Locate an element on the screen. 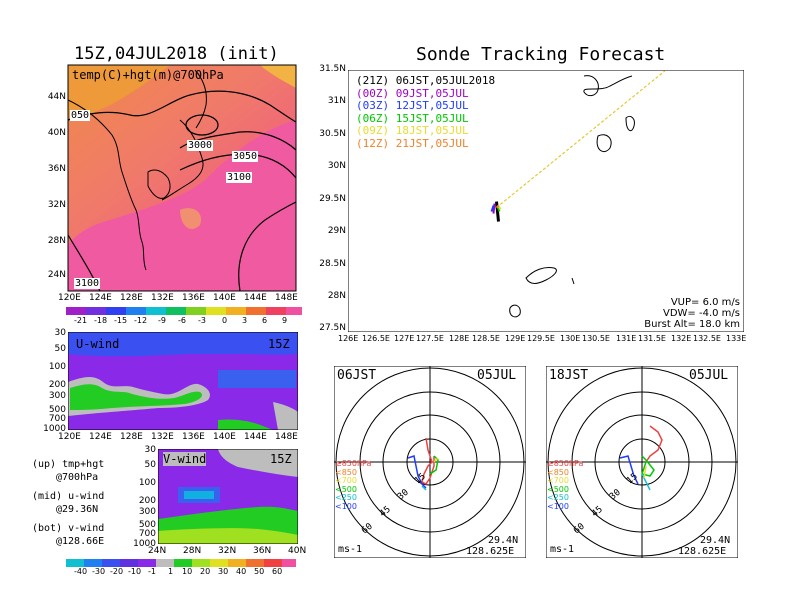 The width and height of the screenshot is (792, 612). note-line: @29.36N is located at coordinates (77, 509).